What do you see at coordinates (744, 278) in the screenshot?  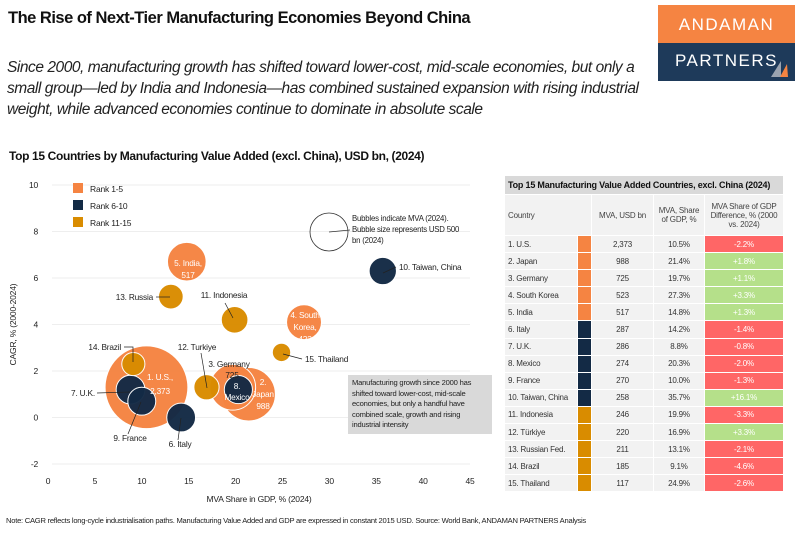 I see `cell-diff: +1.1%` at bounding box center [744, 278].